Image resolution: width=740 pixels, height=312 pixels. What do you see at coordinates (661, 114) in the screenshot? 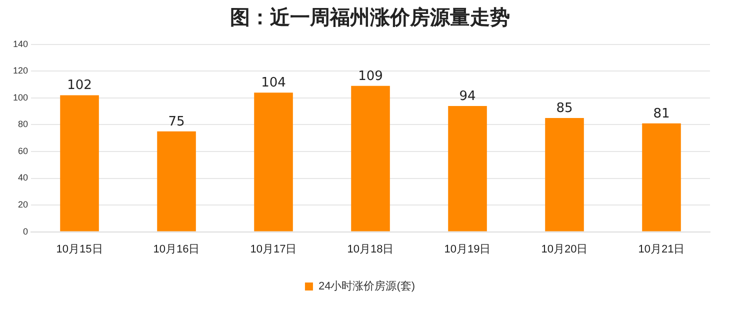
I see `data-label: 81` at bounding box center [661, 114].